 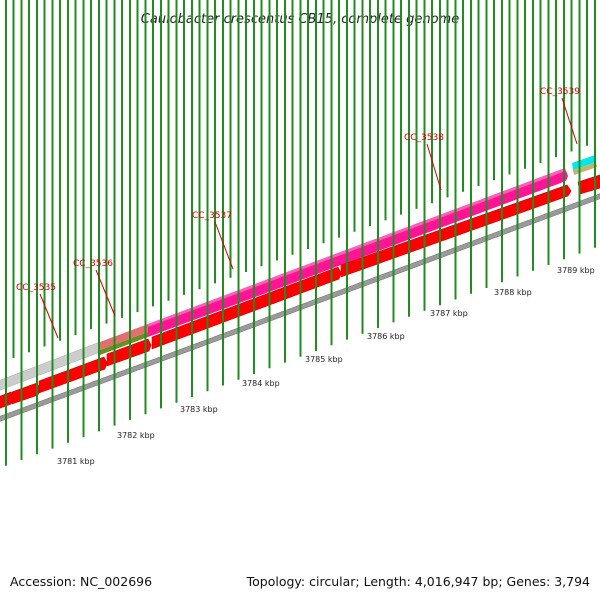 I want to click on kbp-label: 3783 kbp, so click(x=199, y=409).